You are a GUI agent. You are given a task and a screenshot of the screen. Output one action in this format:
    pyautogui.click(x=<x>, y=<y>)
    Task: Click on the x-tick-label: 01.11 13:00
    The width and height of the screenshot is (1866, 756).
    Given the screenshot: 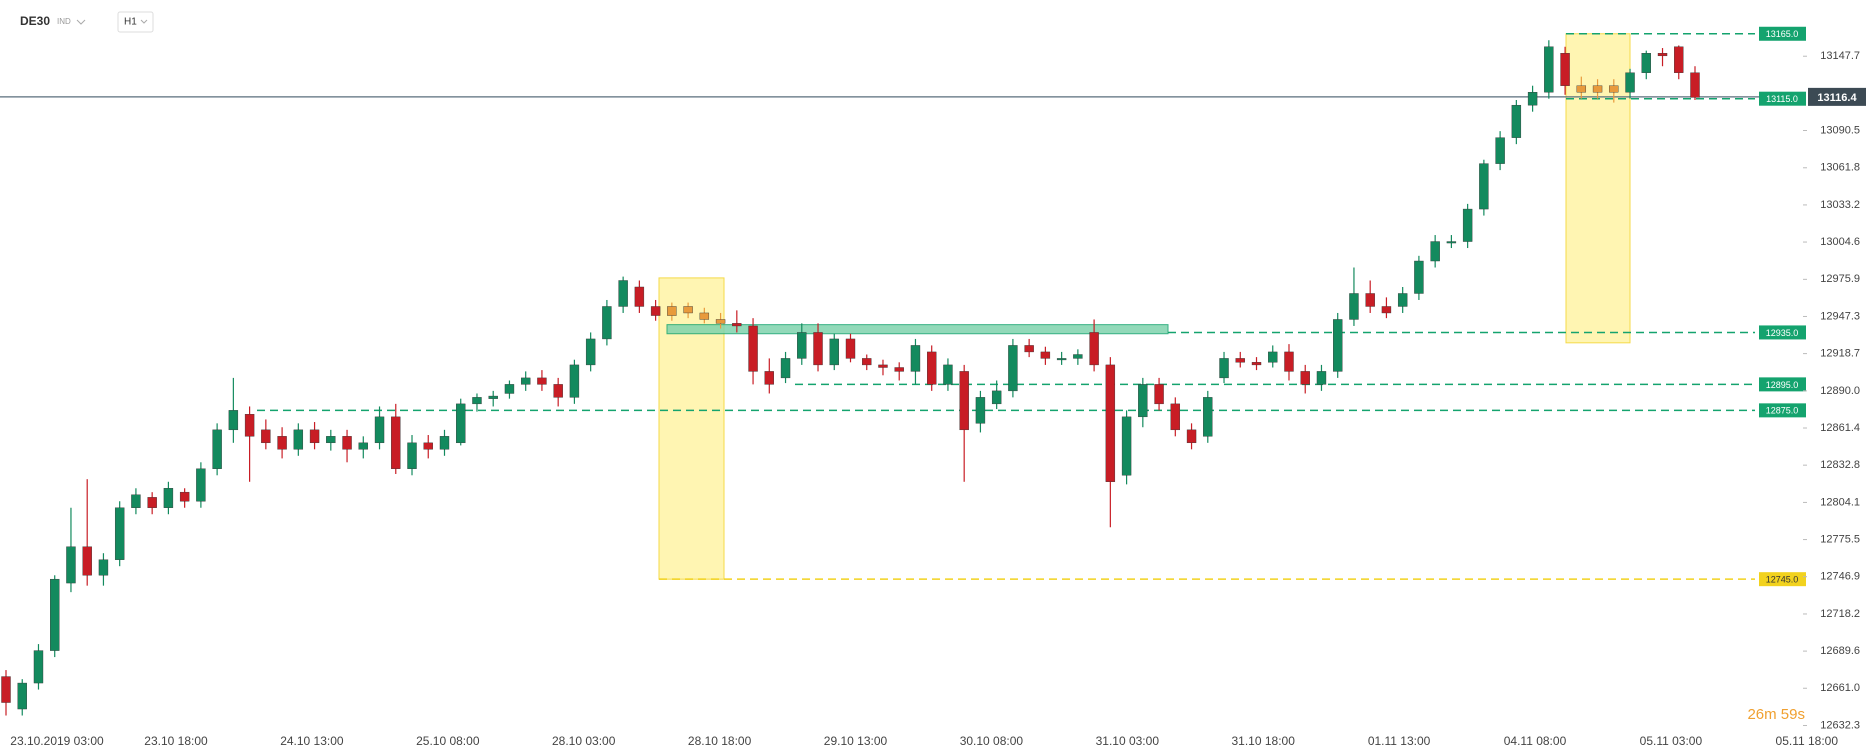 What is the action you would take?
    pyautogui.click(x=1399, y=741)
    